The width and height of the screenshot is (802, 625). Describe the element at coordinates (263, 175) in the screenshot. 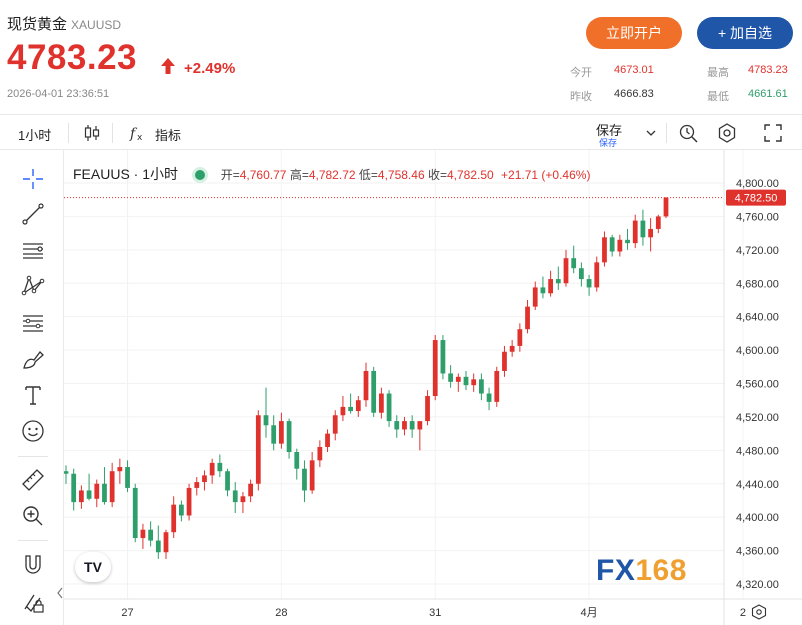

I see `legend-open: 4,760.77` at that location.